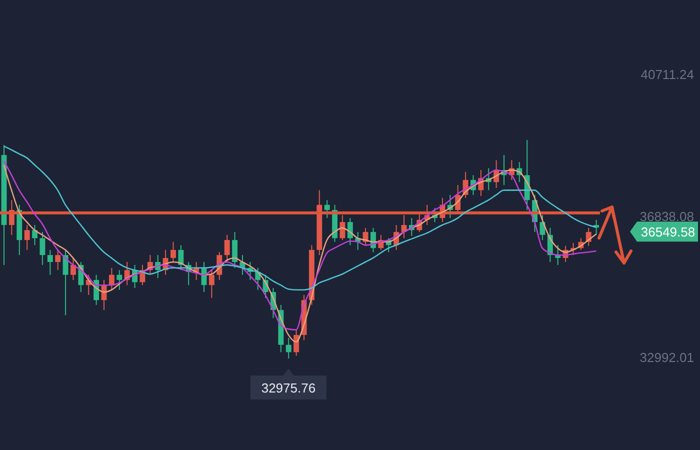 This screenshot has width=700, height=450. I want to click on y-tick-label: 40711.24, so click(667, 74).